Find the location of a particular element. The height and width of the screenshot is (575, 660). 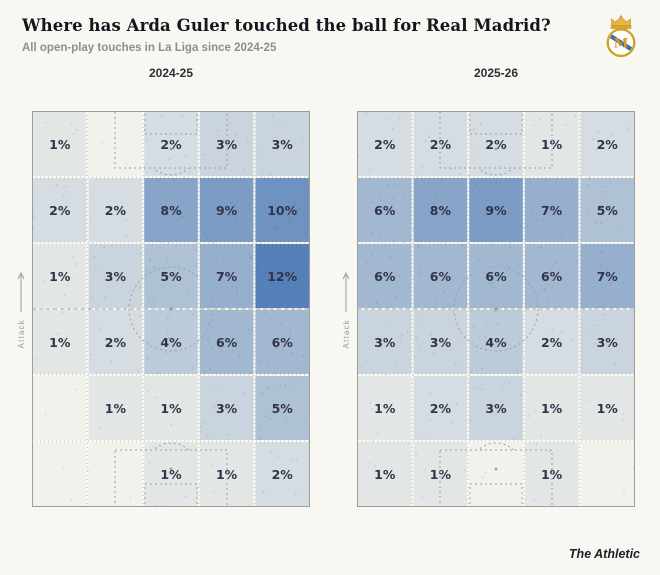

heatmap-cell: 9% is located at coordinates (226, 210).